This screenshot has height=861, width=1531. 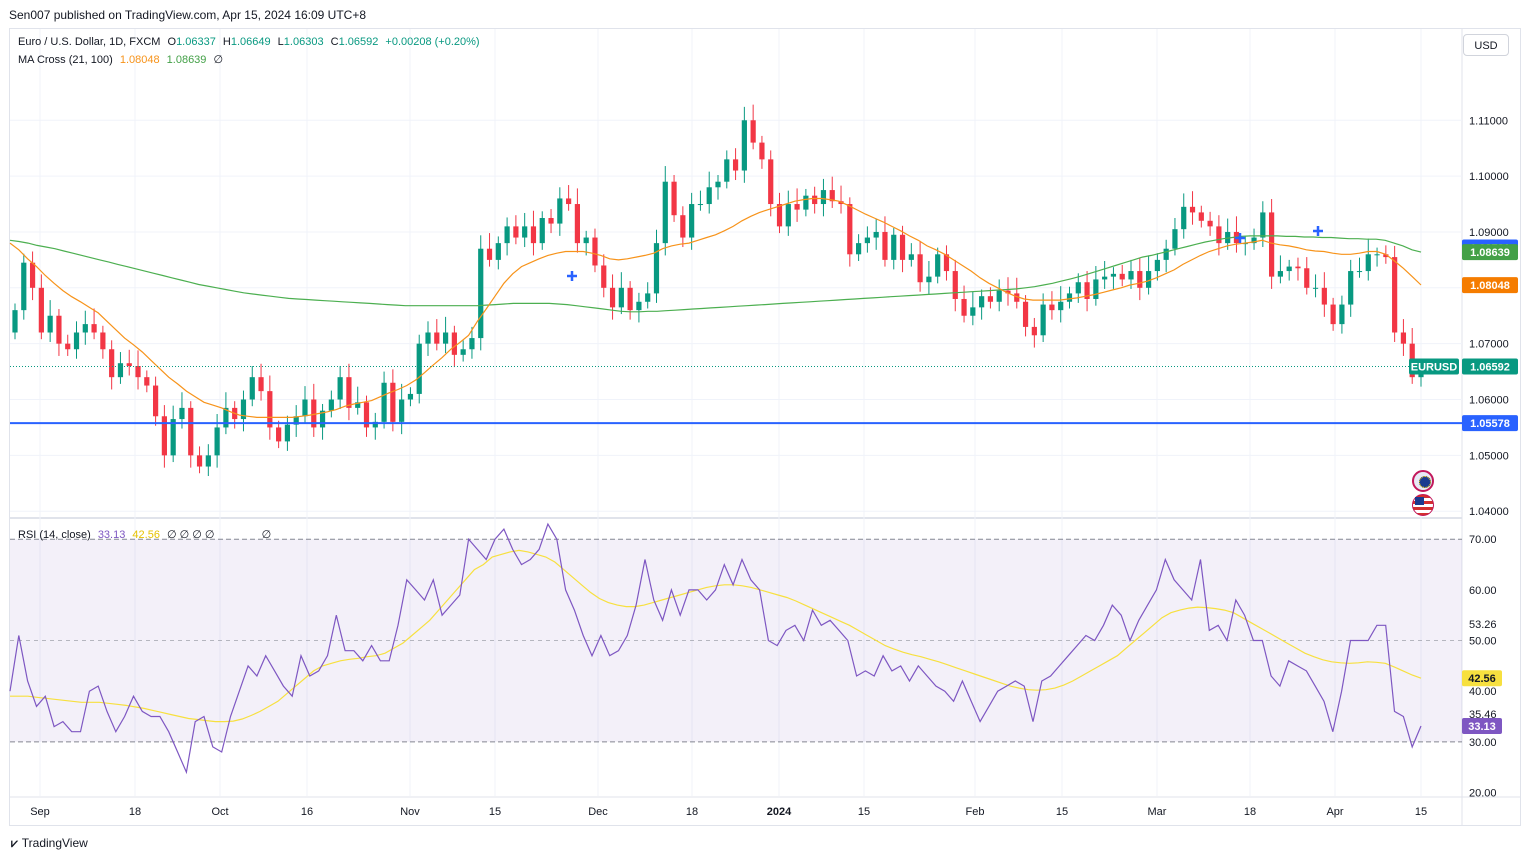 What do you see at coordinates (172, 42) in the screenshot?
I see `open-label: O` at bounding box center [172, 42].